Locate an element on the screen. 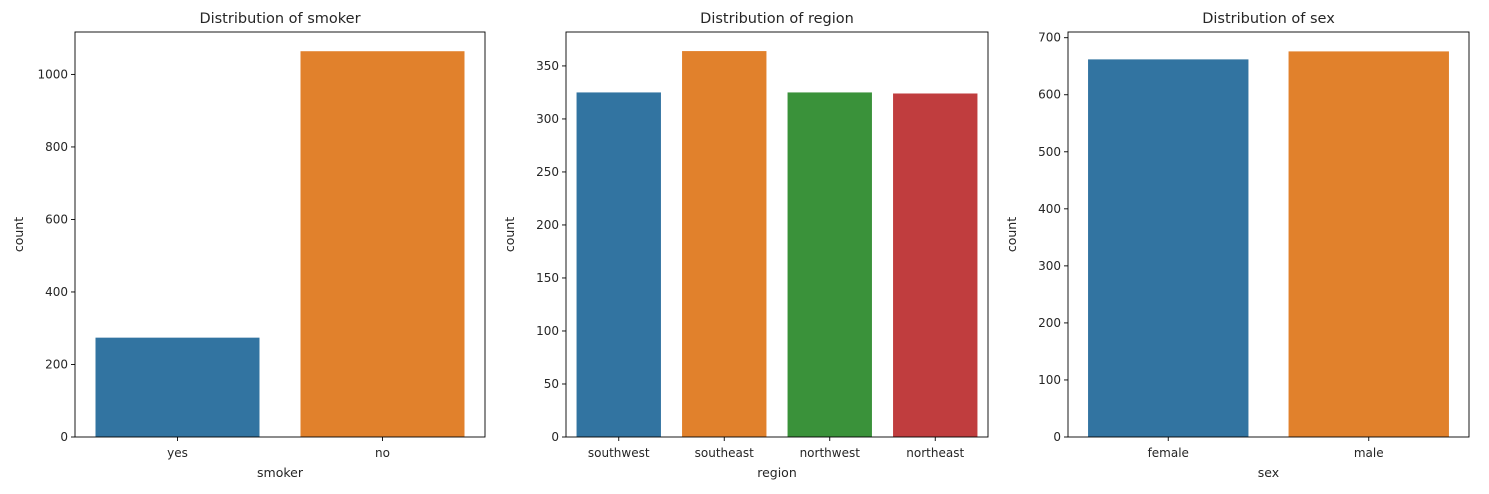 The height and width of the screenshot is (494, 1489). x-tick-label: southeast is located at coordinates (724, 453).